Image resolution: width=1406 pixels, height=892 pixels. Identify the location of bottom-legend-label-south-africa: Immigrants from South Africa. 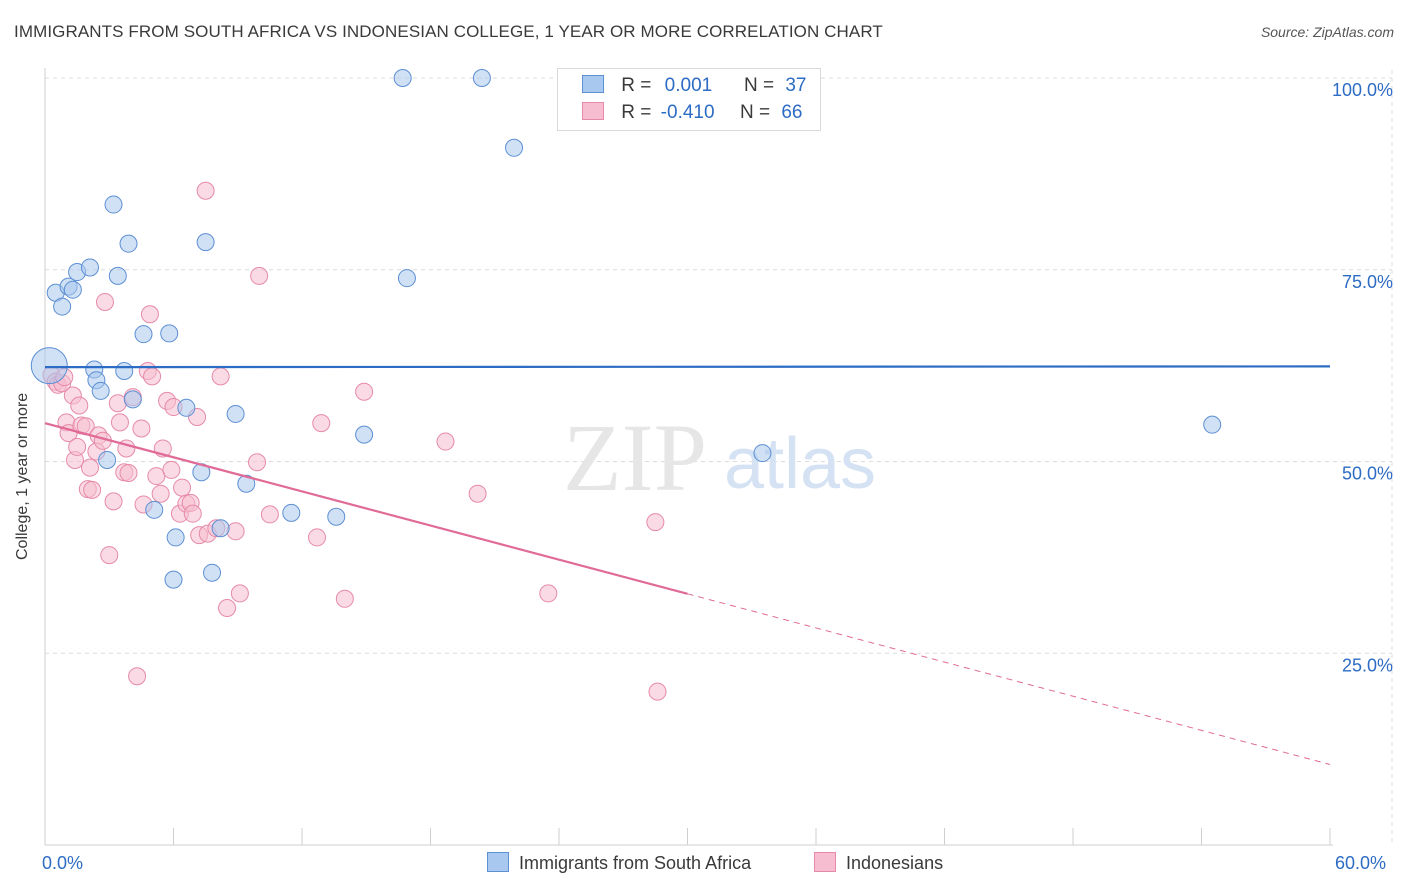
(635, 863).